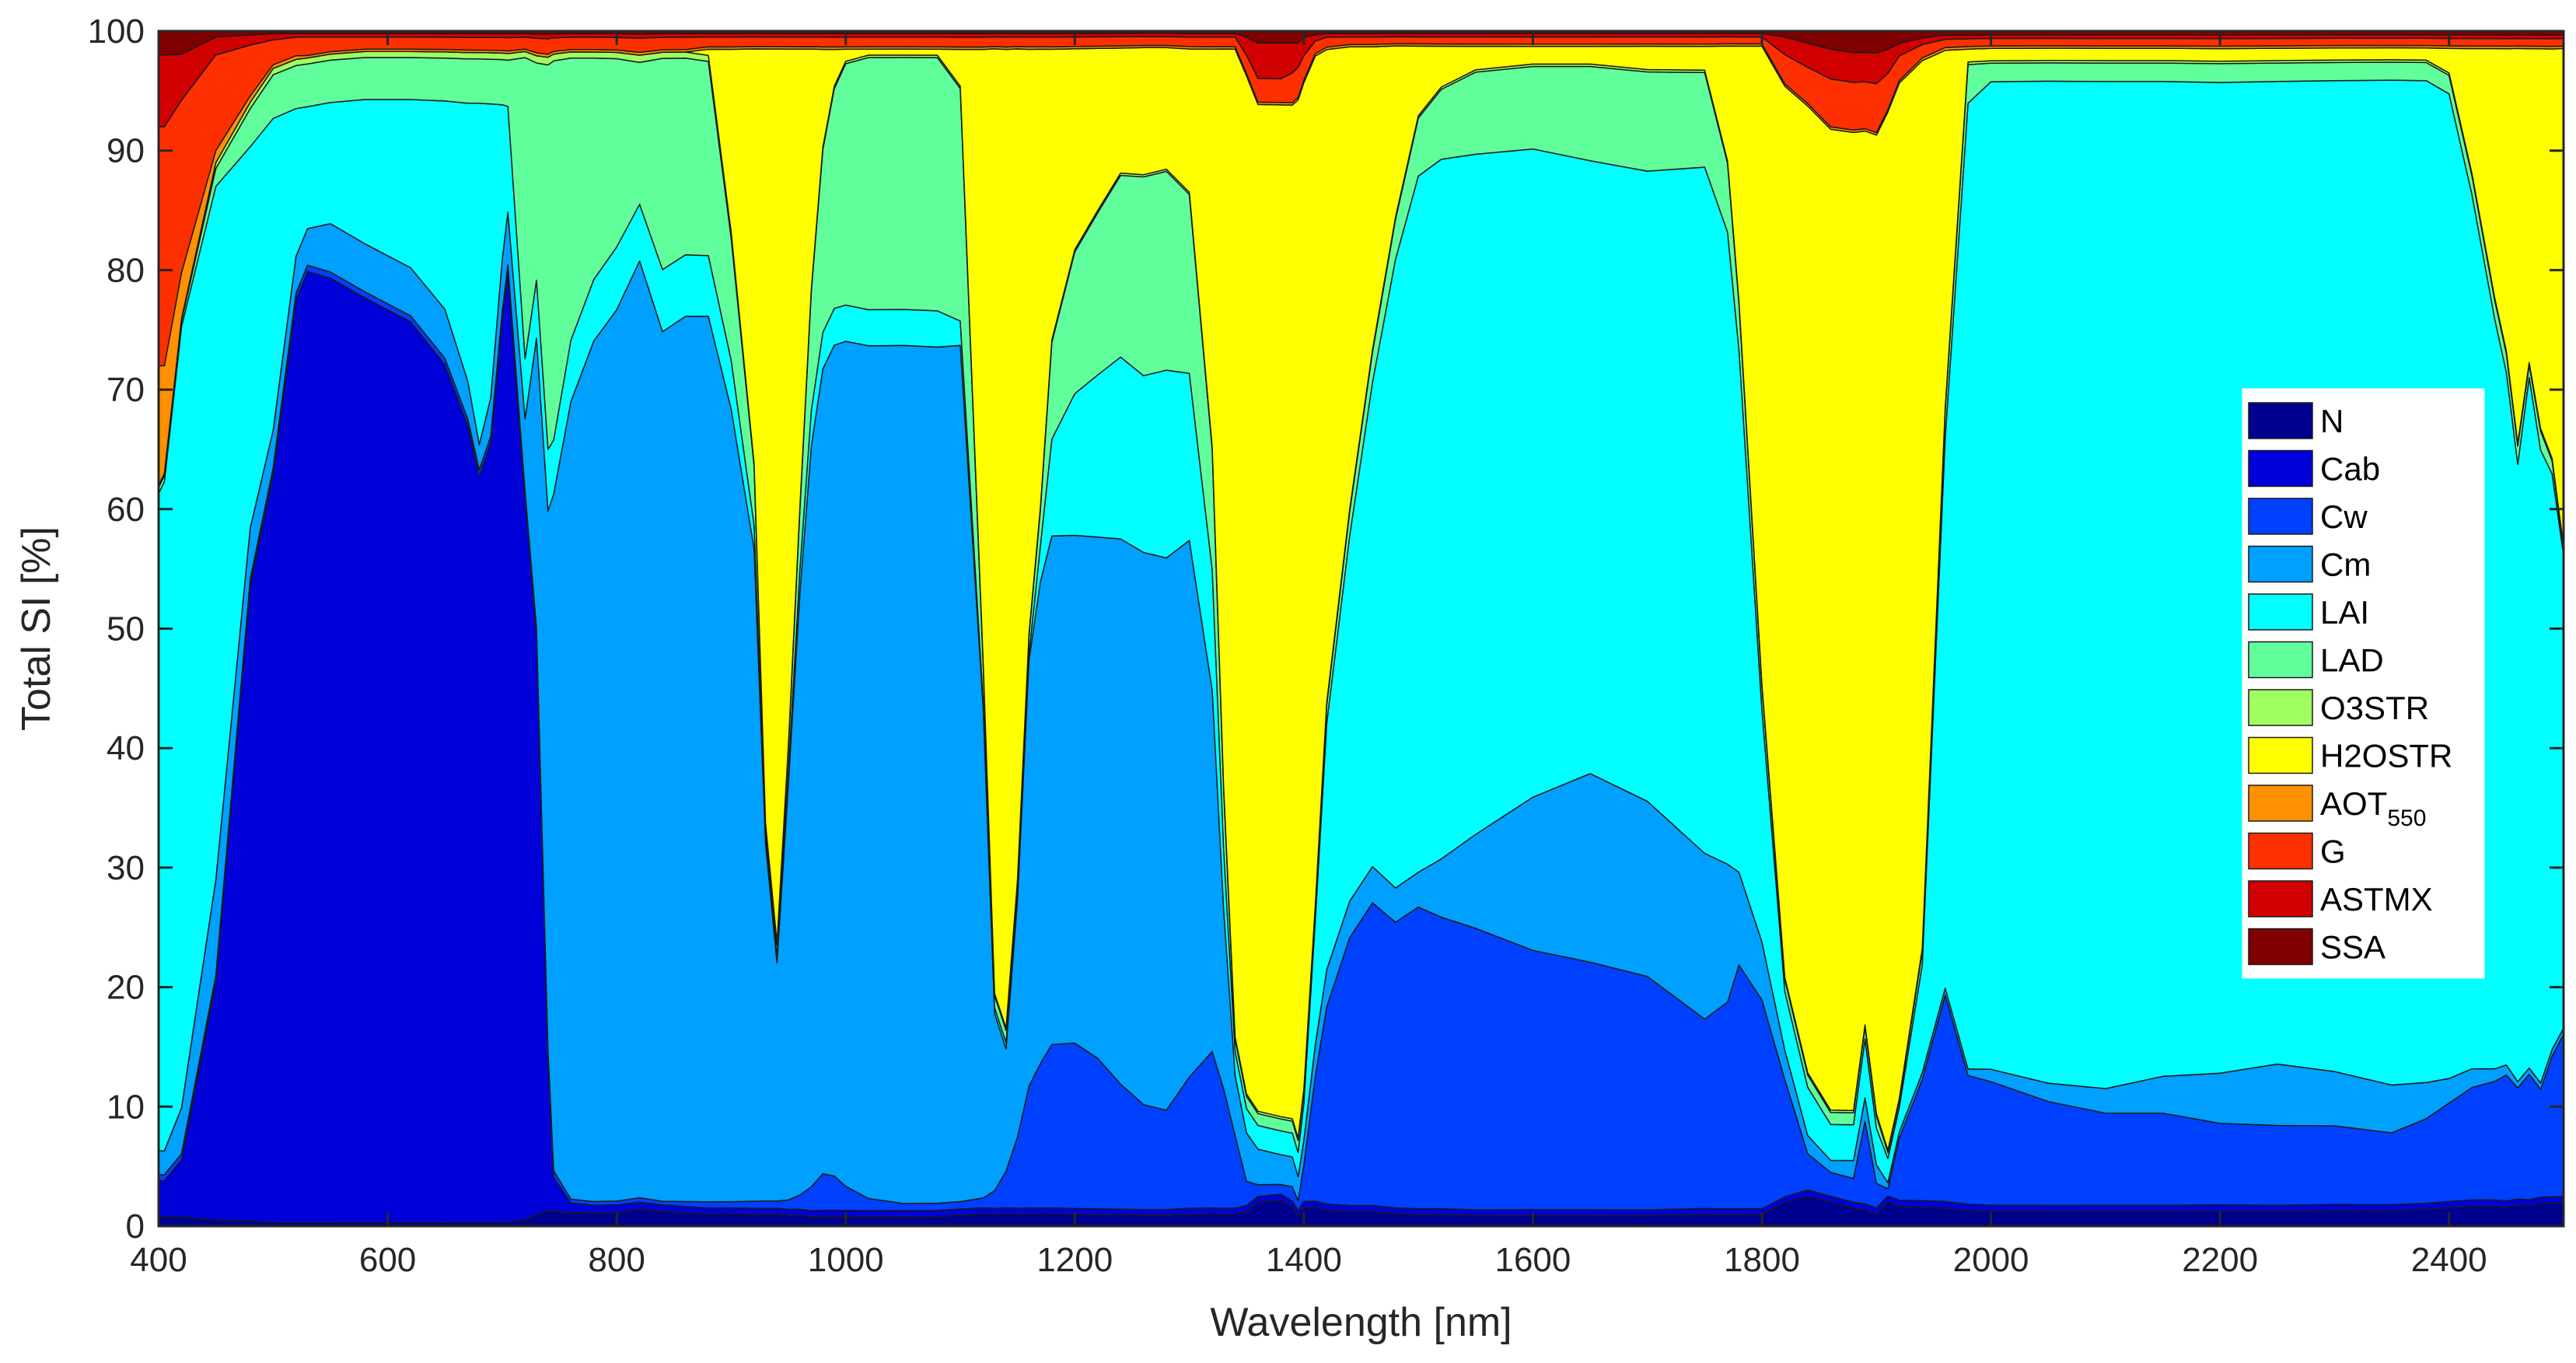 The image size is (2576, 1363). I want to click on legend-label: O3STR, so click(2374, 708).